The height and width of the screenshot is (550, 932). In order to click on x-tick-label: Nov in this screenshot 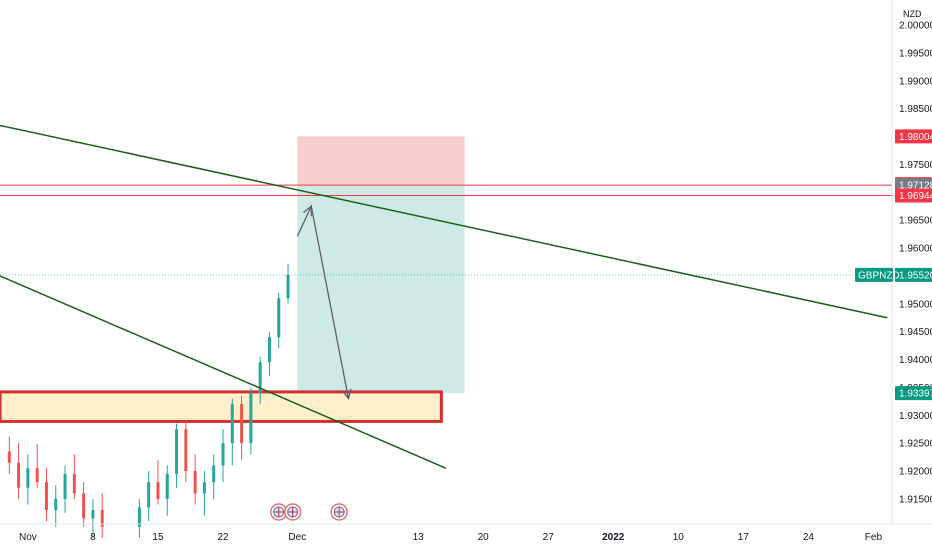, I will do `click(28, 537)`.